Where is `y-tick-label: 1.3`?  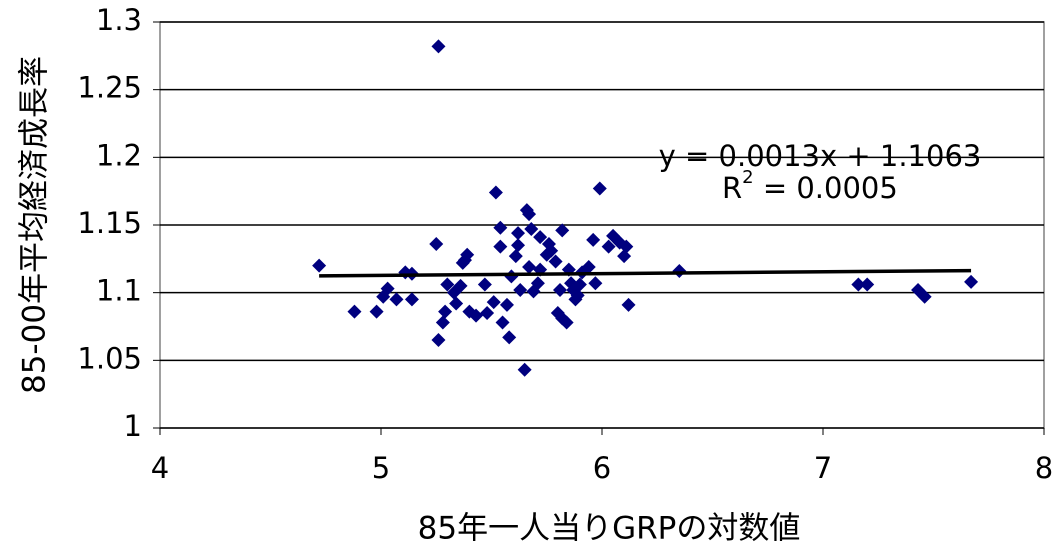
y-tick-label: 1.3 is located at coordinates (119, 20).